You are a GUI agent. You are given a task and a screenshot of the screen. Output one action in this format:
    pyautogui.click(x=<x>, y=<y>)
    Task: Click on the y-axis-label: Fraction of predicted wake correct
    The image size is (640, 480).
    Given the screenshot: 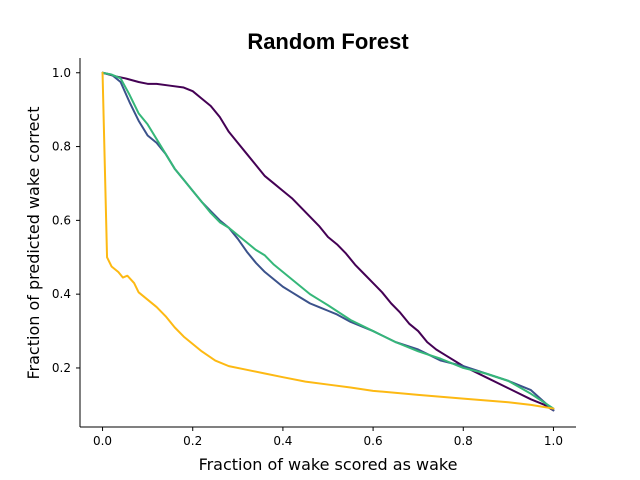 What is the action you would take?
    pyautogui.click(x=33, y=243)
    